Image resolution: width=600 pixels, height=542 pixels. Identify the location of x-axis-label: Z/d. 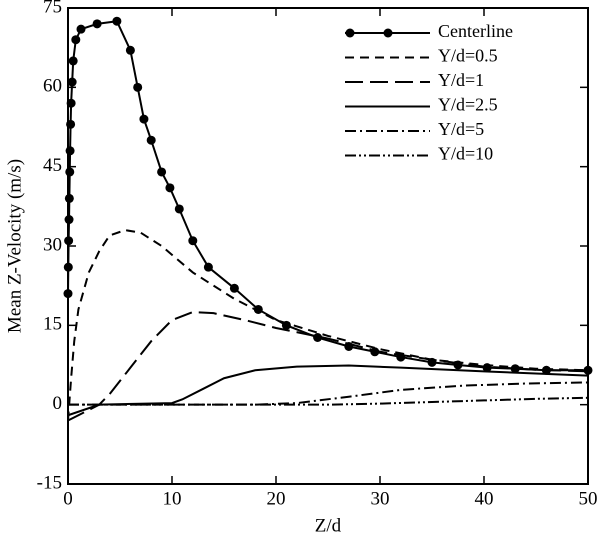
(328, 525).